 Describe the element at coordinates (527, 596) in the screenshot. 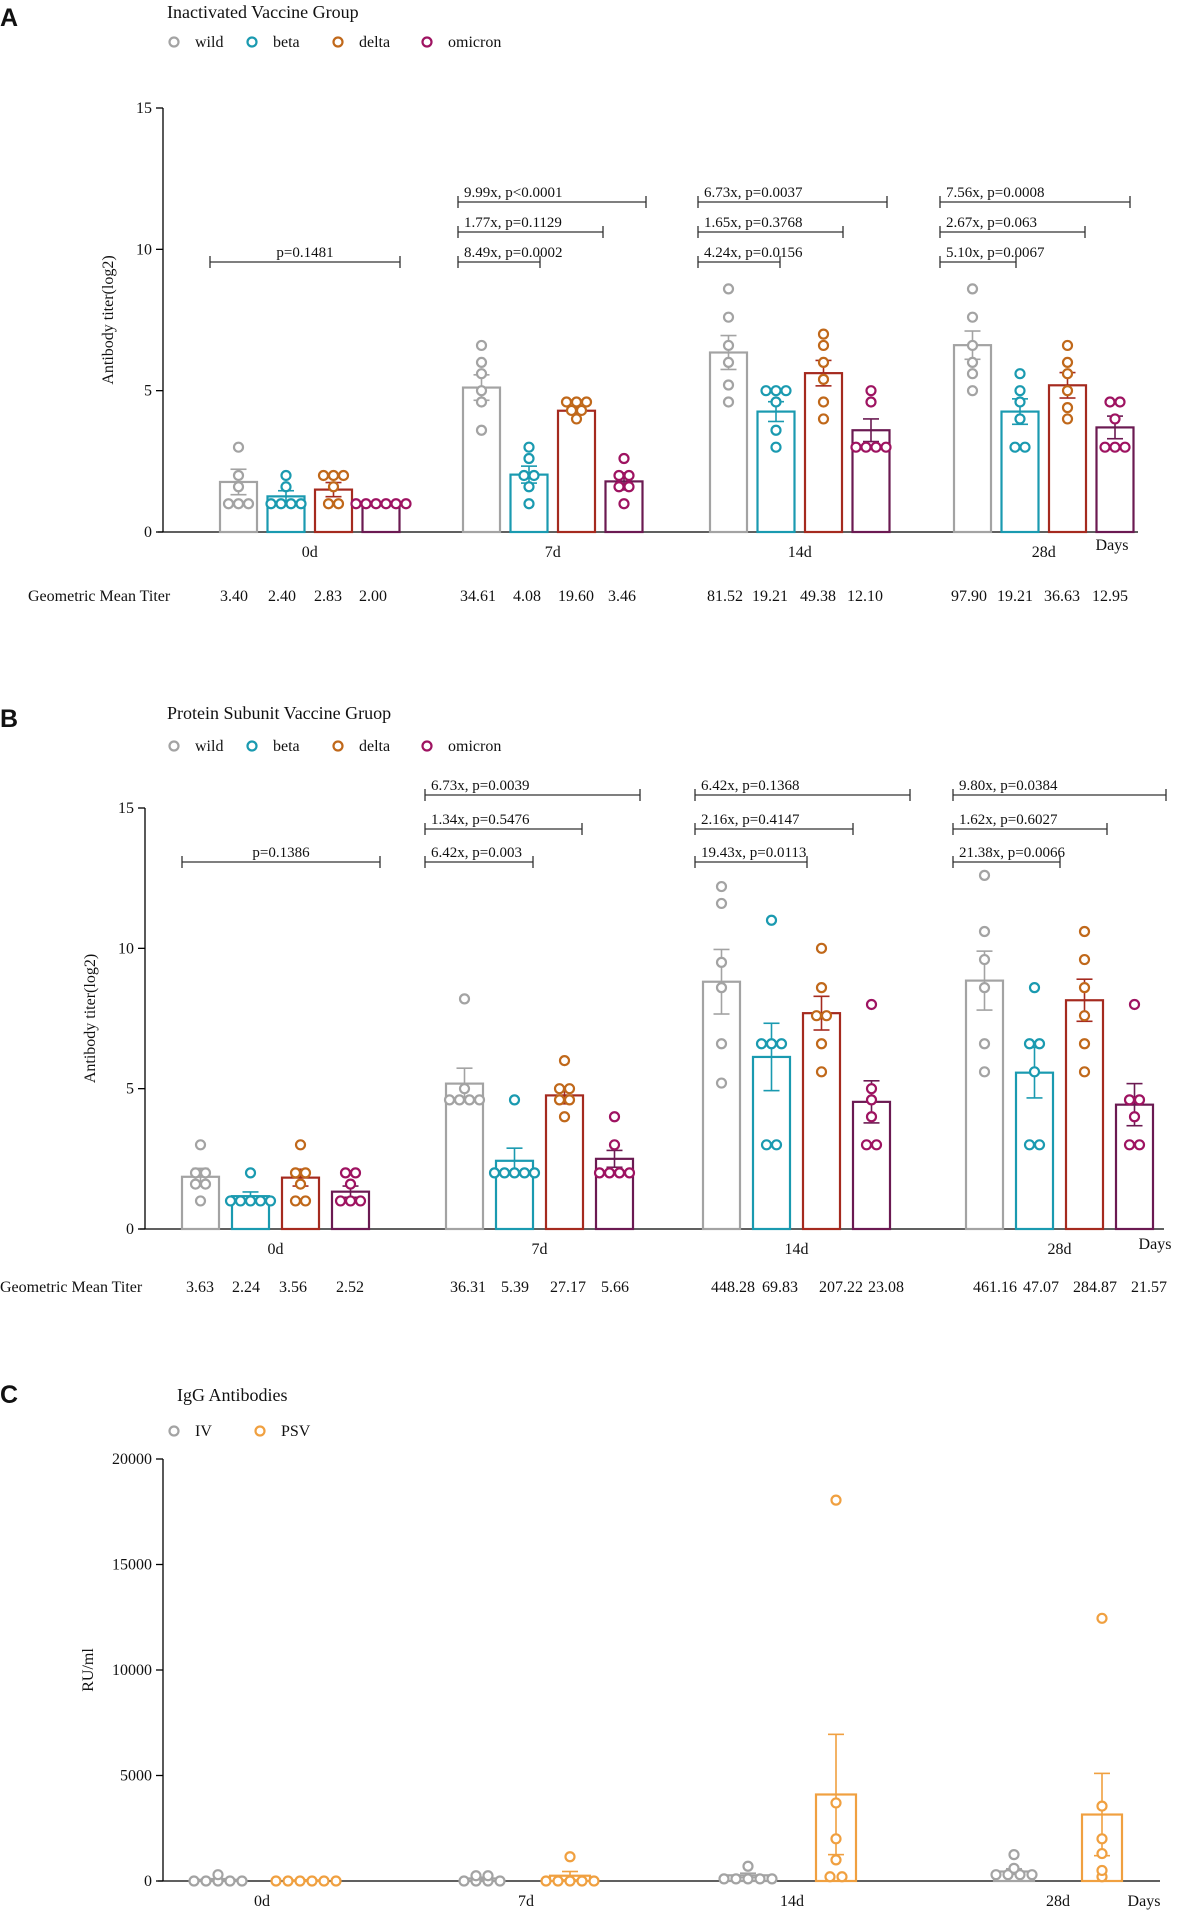

I see `gmt-value: 4.08` at that location.